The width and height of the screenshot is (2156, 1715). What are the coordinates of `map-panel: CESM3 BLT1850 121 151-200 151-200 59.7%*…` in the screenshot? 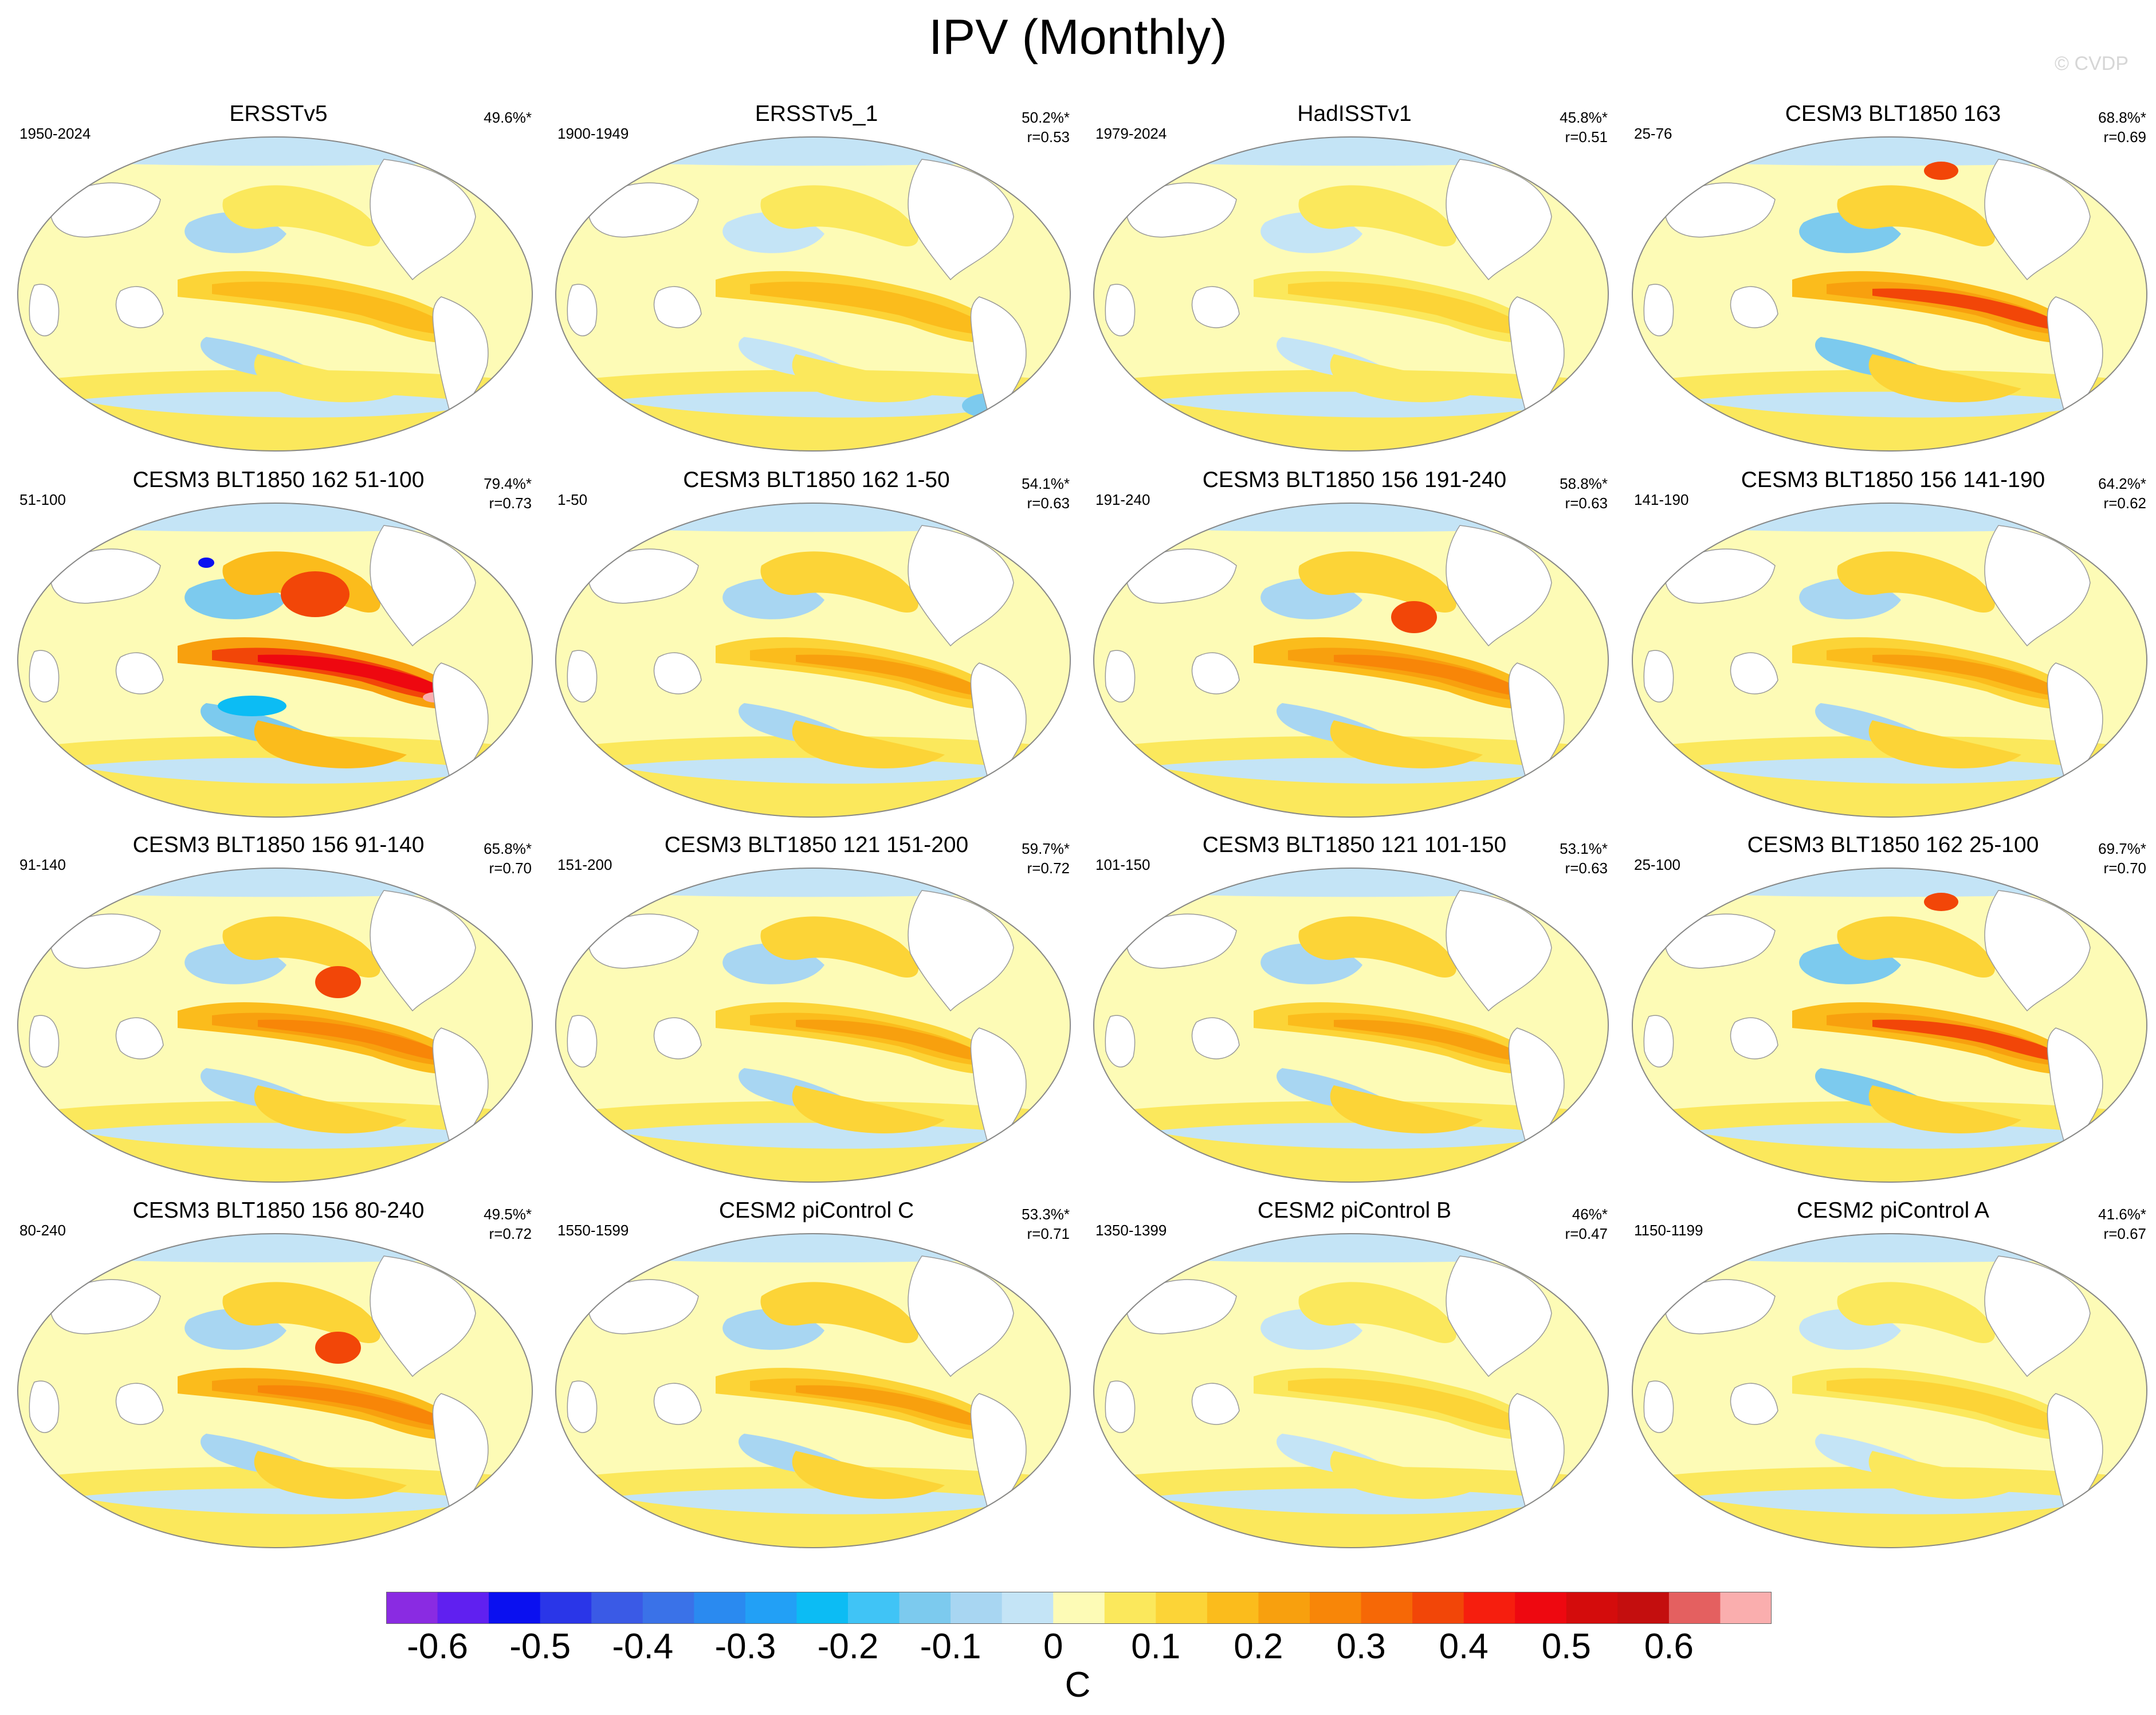 It's located at (816, 1015).